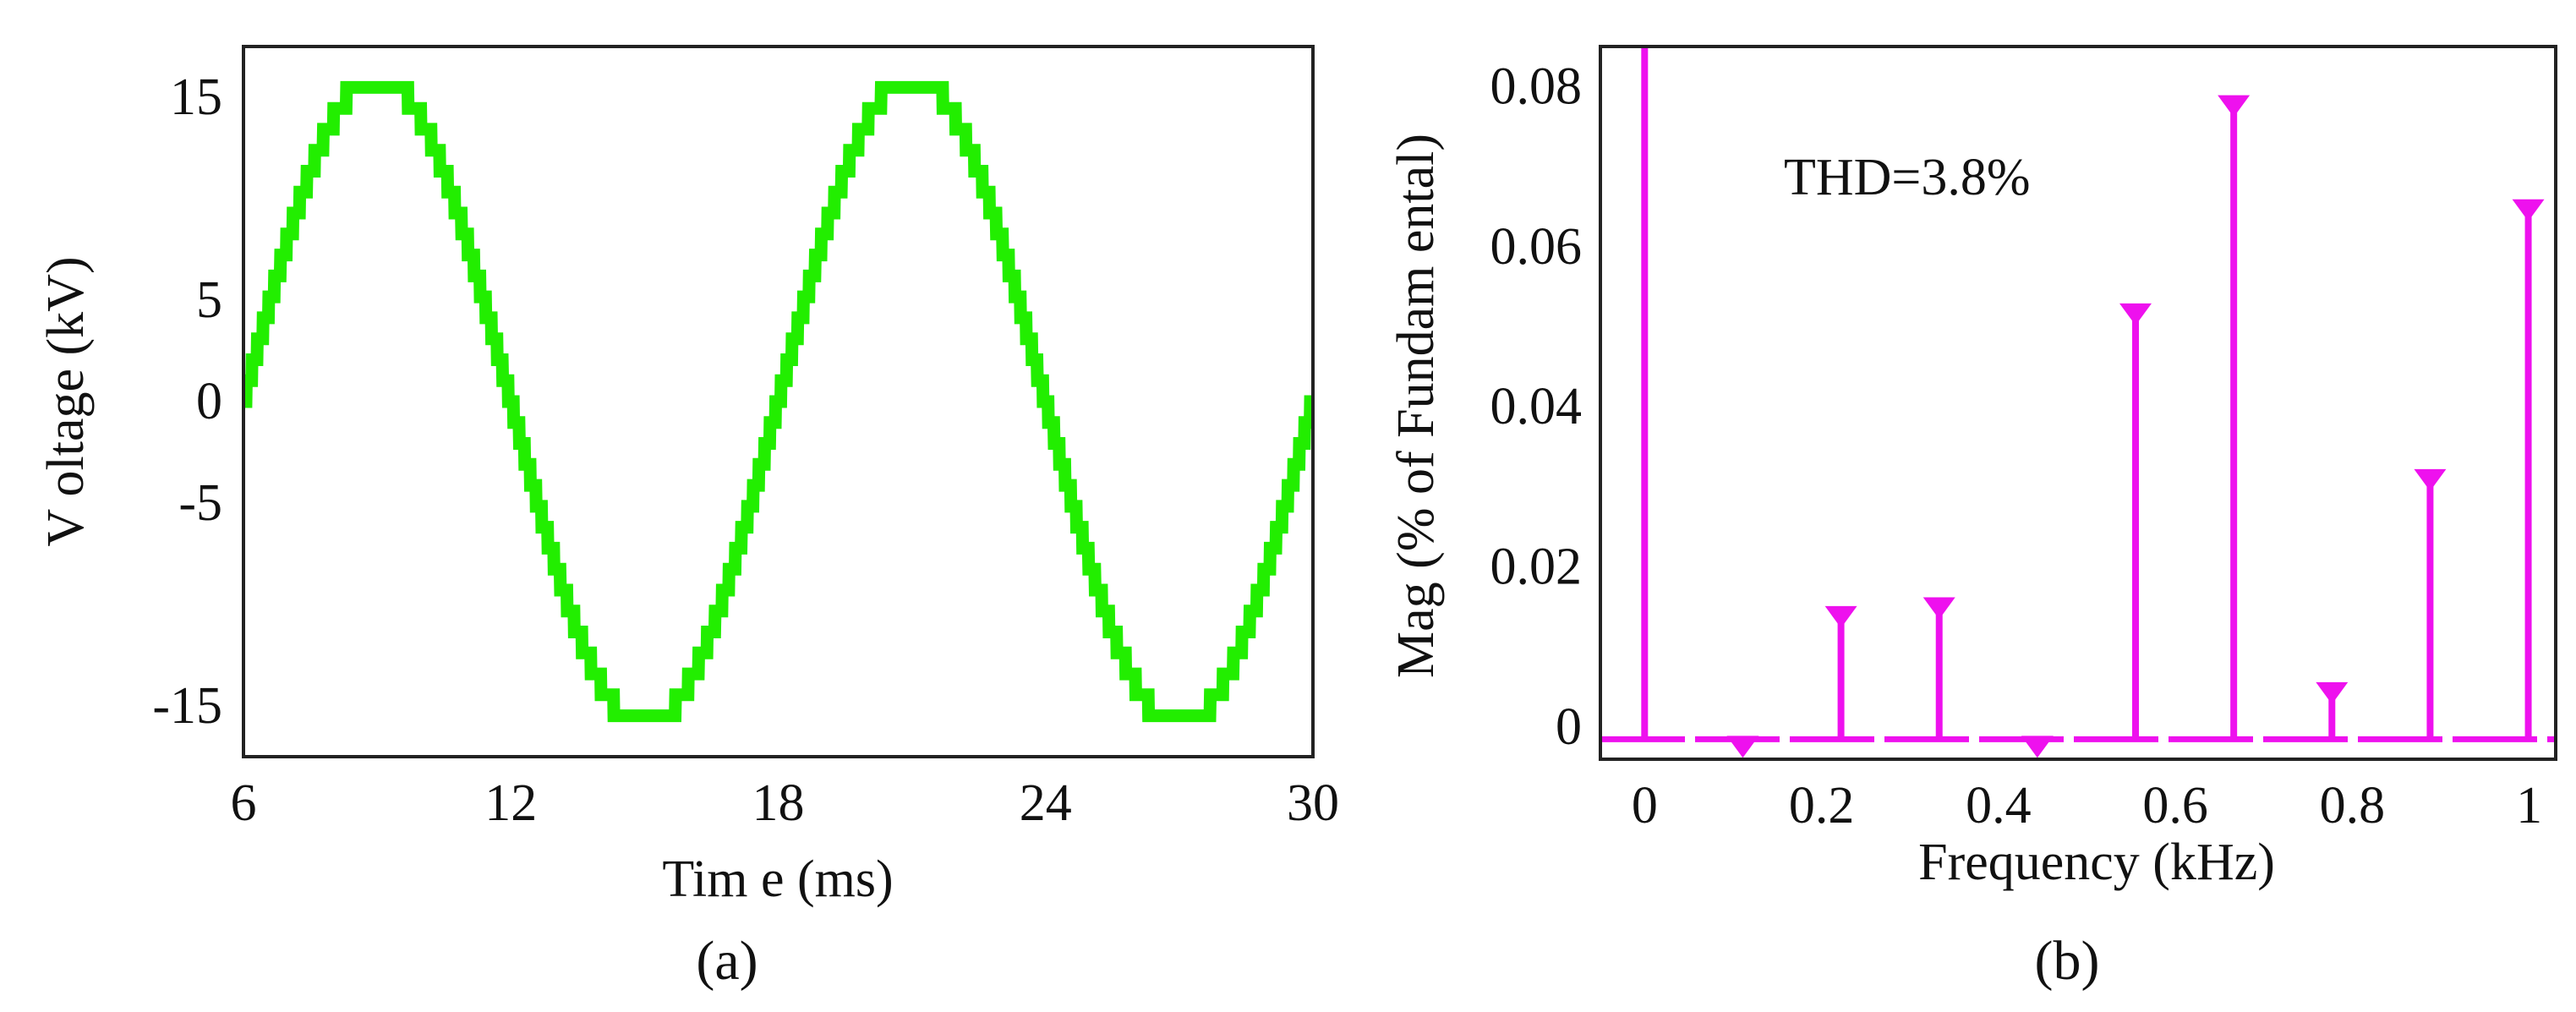 The width and height of the screenshot is (2576, 1012). Describe the element at coordinates (209, 401) in the screenshot. I see `plot-a-y-tick-label: 0` at that location.